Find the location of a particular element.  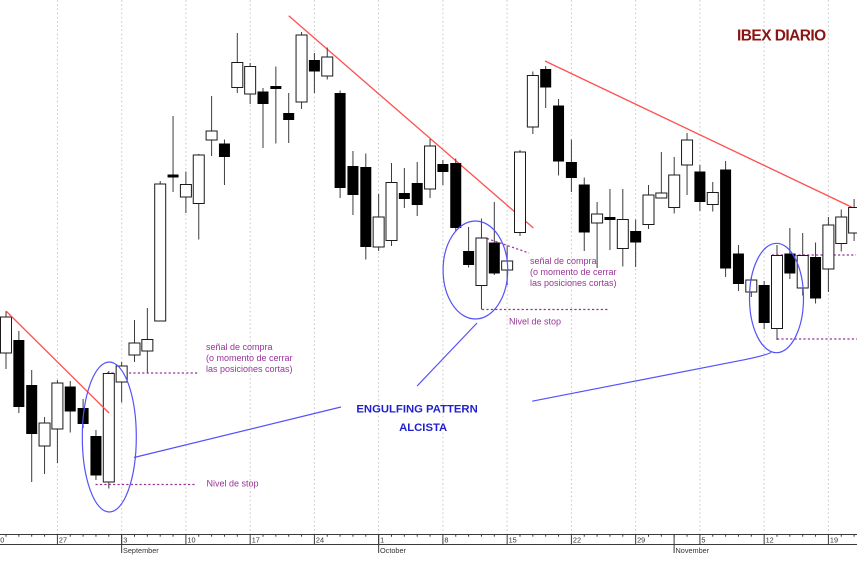

svg-text: 8 is located at coordinates (446, 540).